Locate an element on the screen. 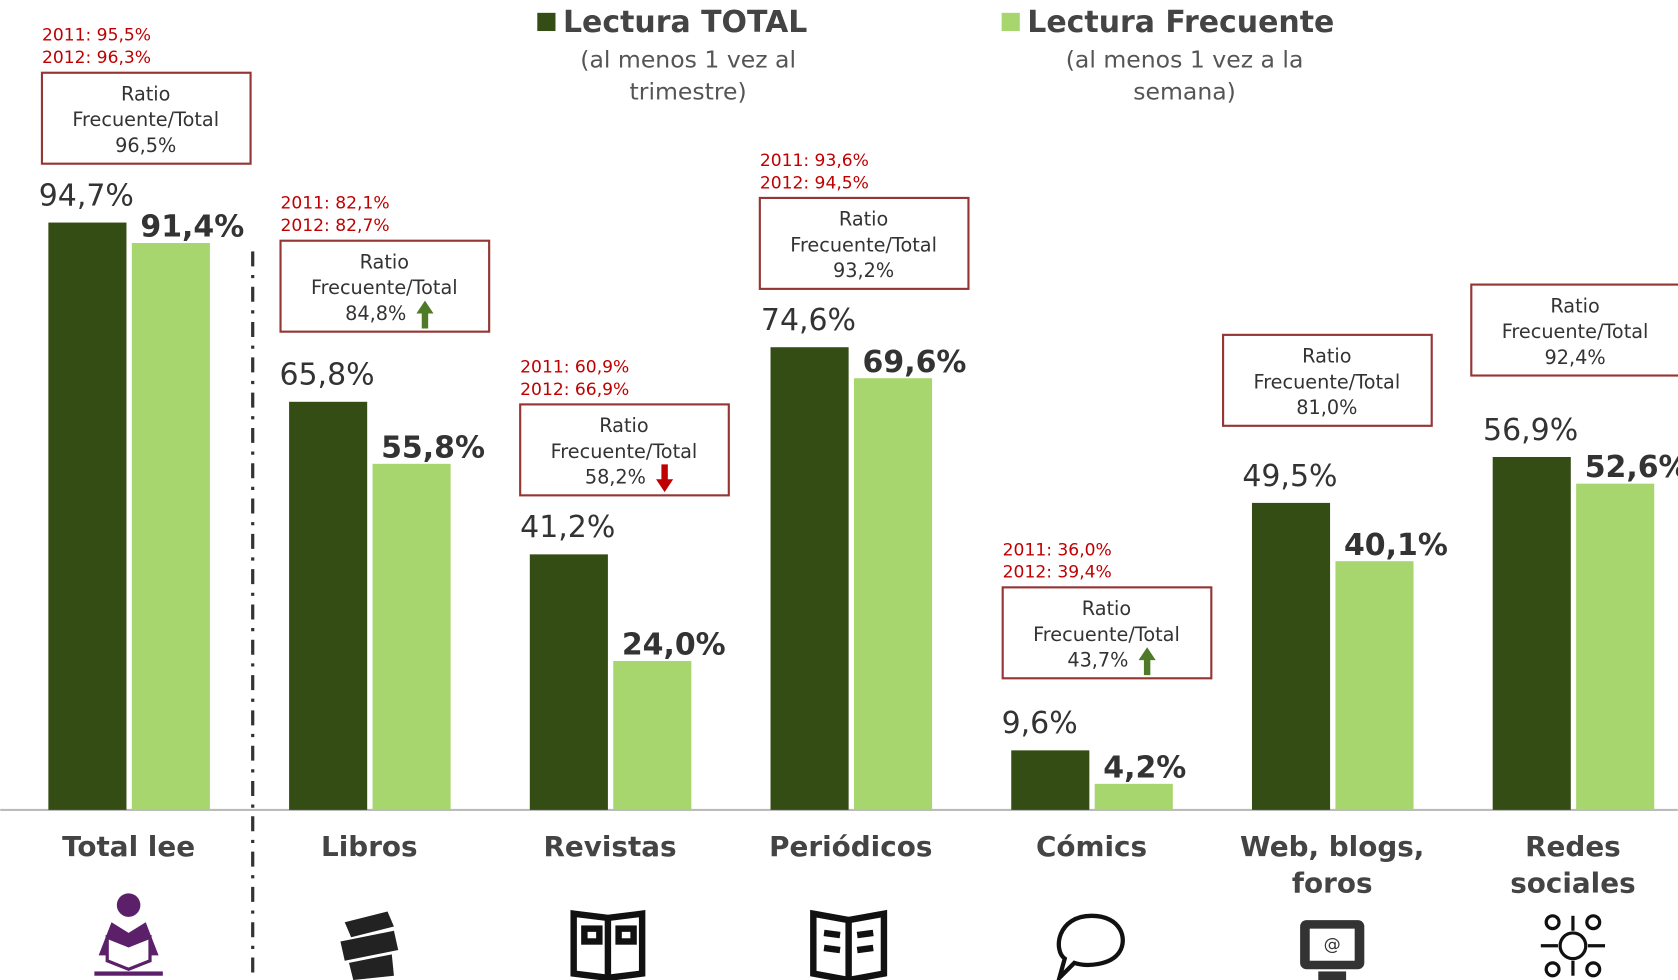  value-label: 4,2% is located at coordinates (1144, 767).